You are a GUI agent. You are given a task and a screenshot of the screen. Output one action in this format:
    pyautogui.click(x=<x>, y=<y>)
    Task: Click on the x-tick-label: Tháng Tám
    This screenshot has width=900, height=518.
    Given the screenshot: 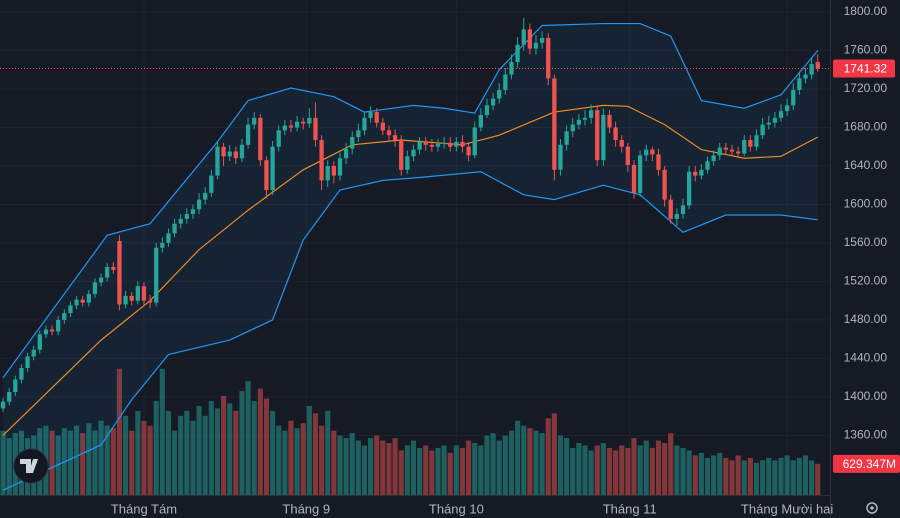 What is the action you would take?
    pyautogui.click(x=144, y=508)
    